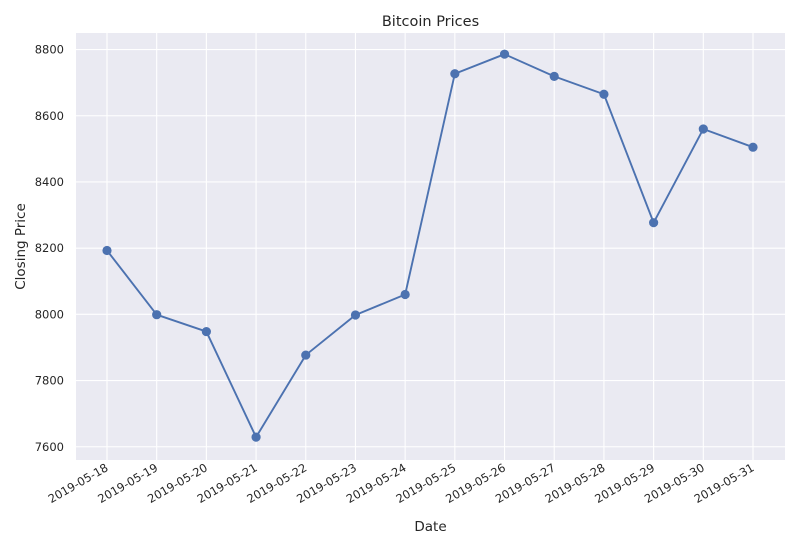  Describe the element at coordinates (49, 182) in the screenshot. I see `y-tick-label: 8400` at that location.